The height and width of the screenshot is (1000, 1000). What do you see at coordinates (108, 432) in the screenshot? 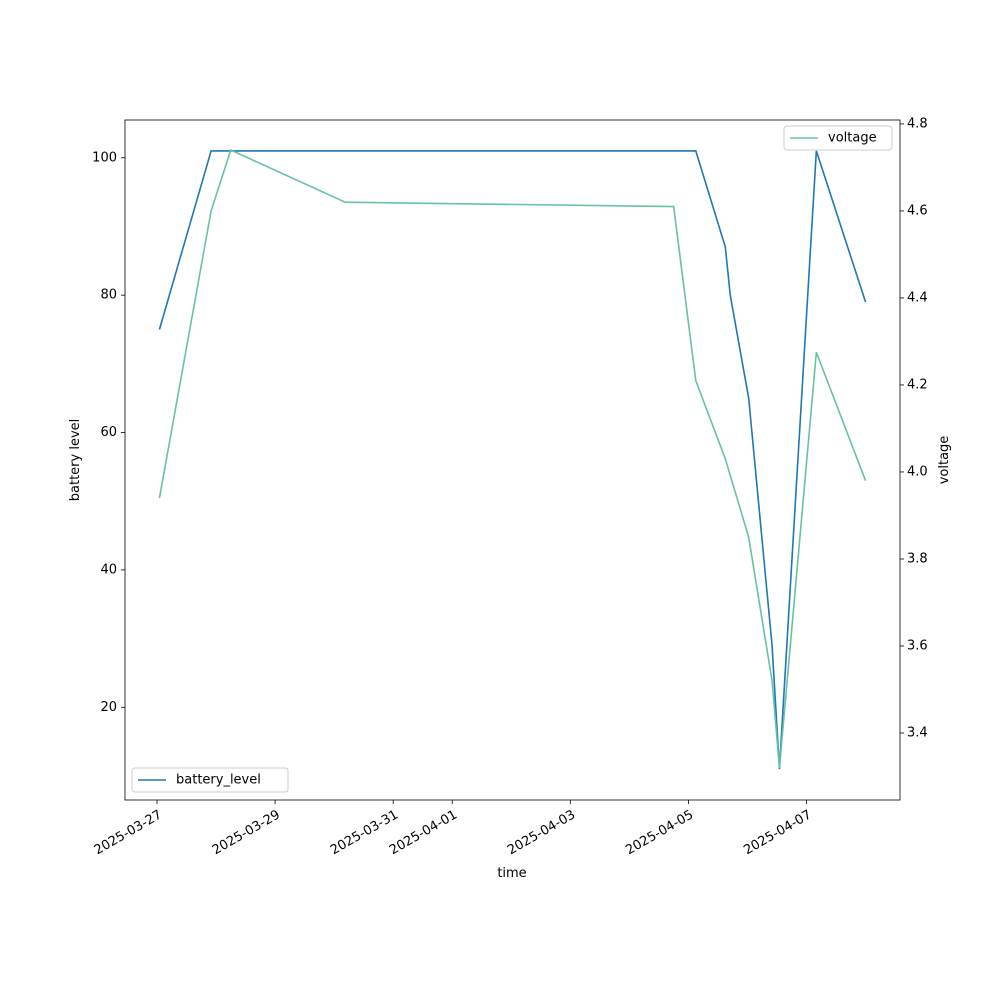
I see `y-tick-label: 60` at bounding box center [108, 432].